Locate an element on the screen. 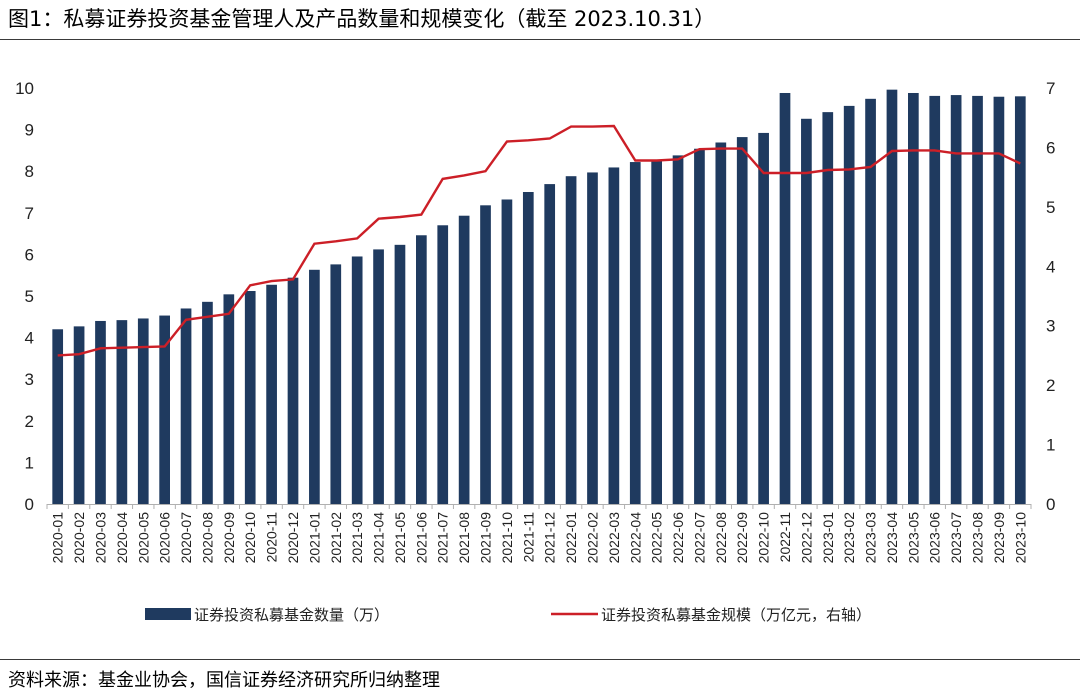 The image size is (1080, 698). y-left-tick-label: 1 is located at coordinates (29, 462).